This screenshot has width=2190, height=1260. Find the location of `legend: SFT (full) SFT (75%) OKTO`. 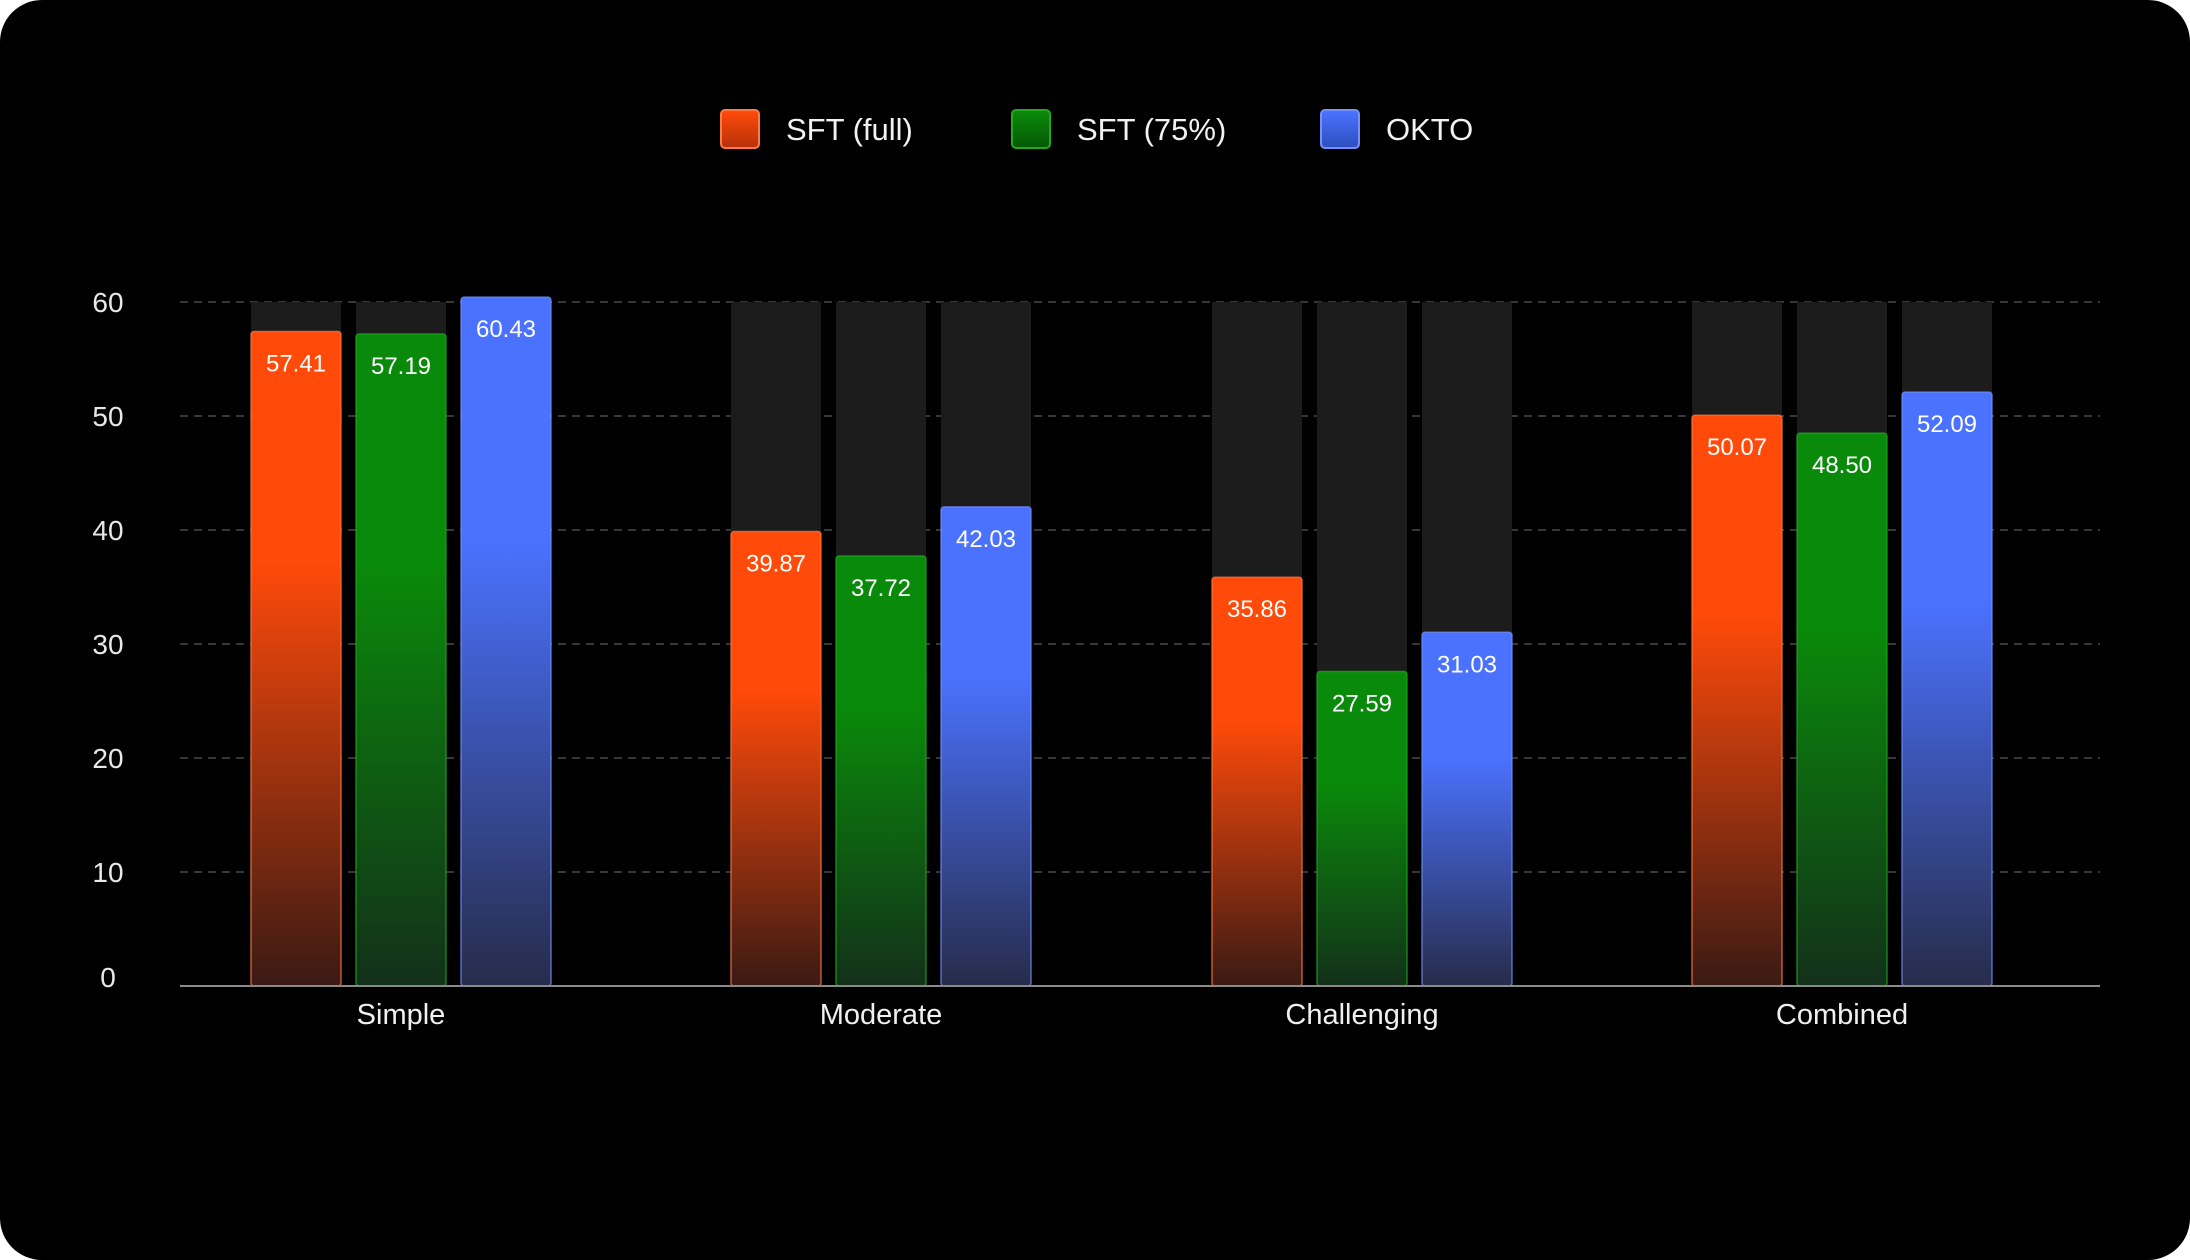

legend: SFT (full) SFT (75%) OKTO is located at coordinates (1095, 130).